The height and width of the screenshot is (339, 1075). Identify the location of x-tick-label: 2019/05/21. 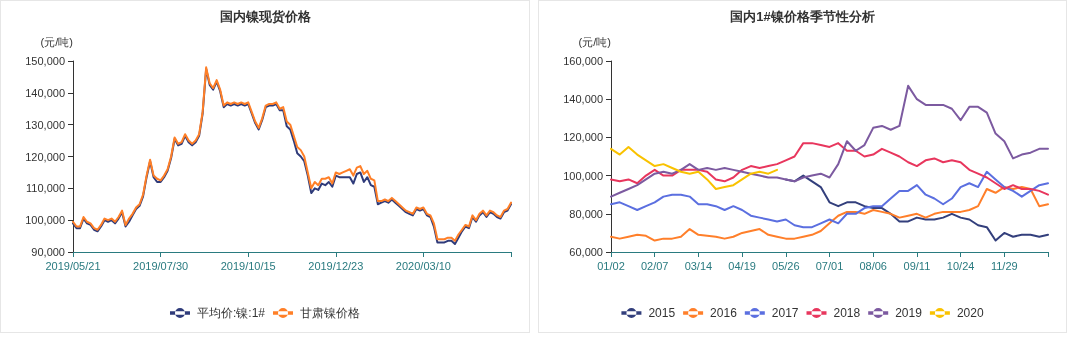
(73, 265).